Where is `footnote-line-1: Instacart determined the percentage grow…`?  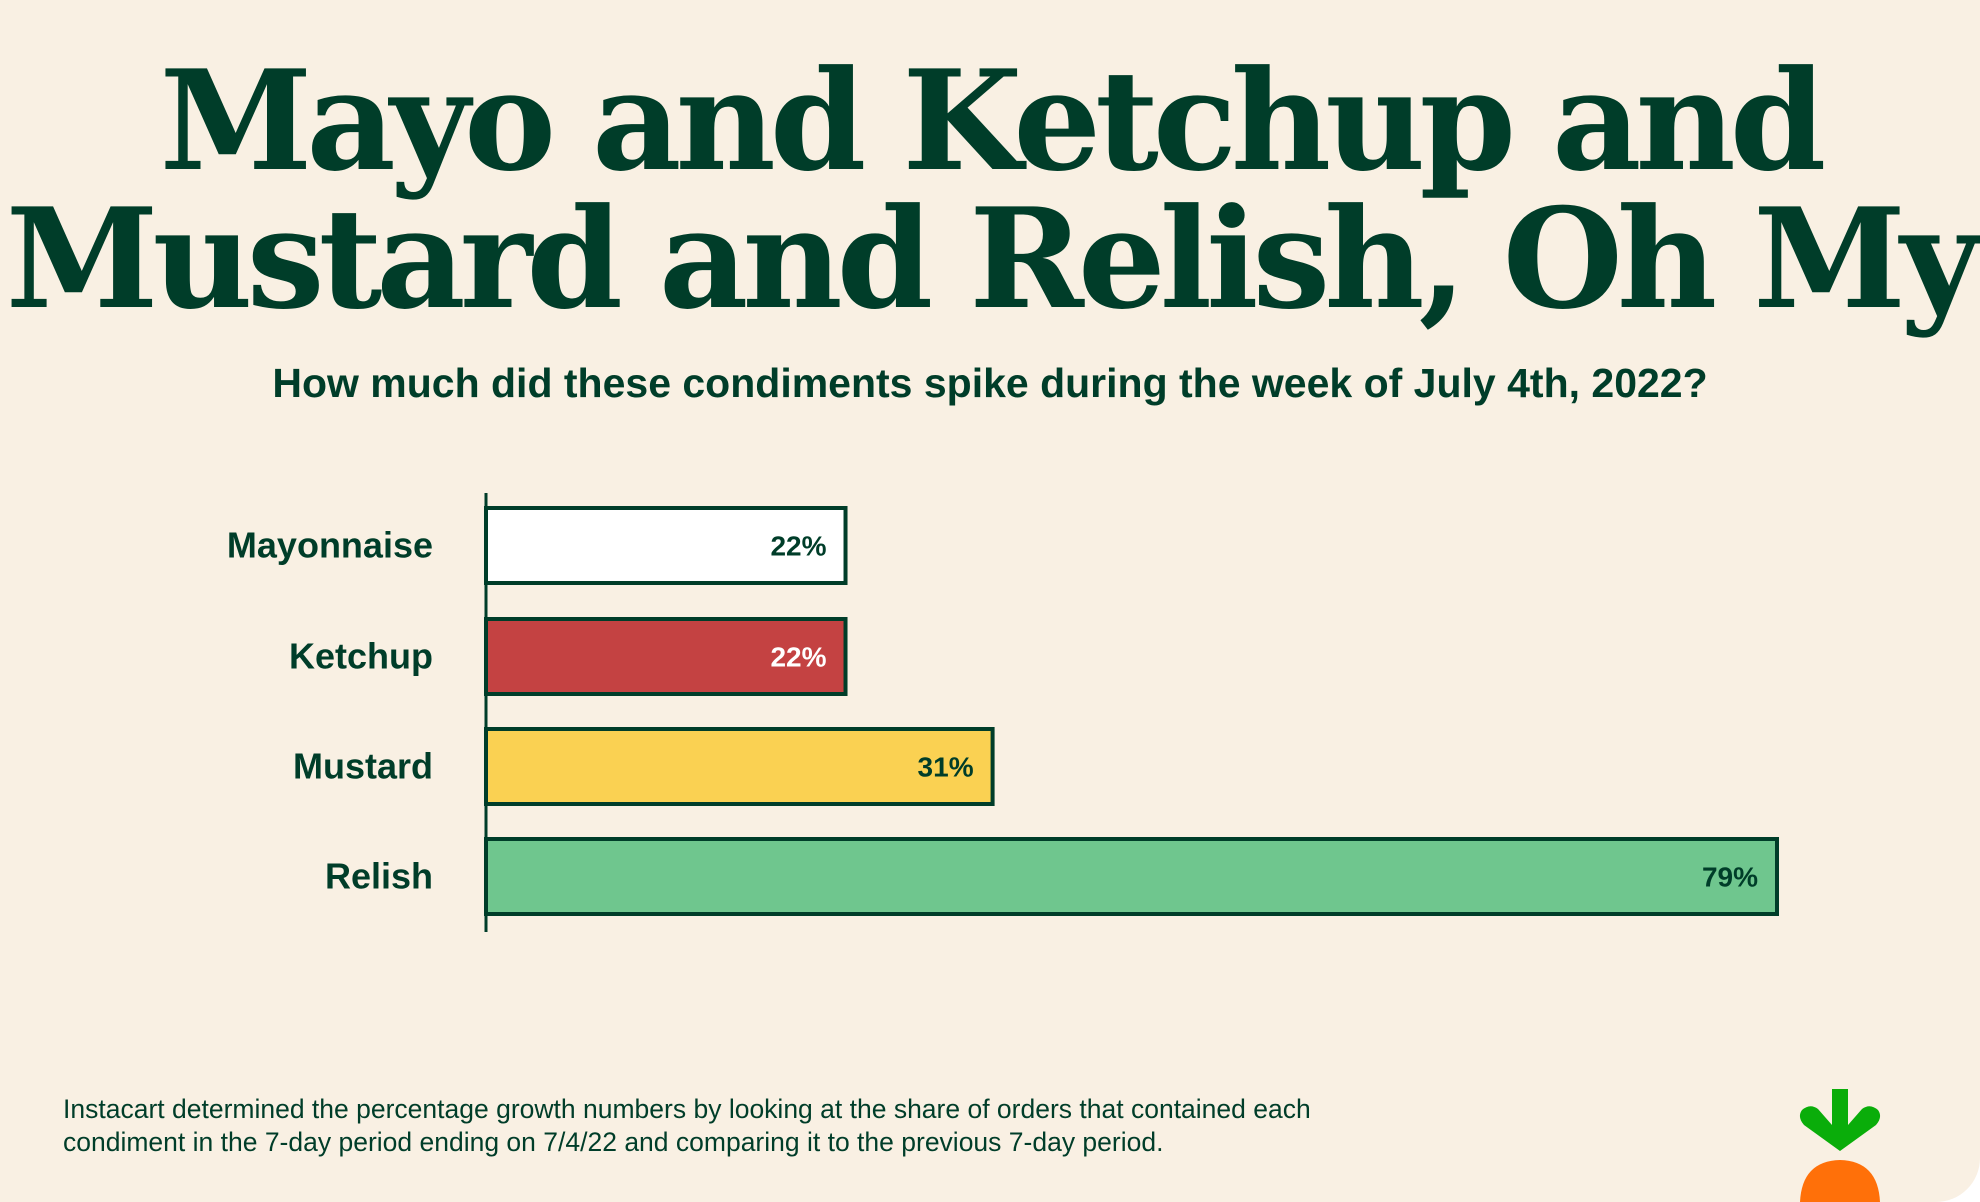
footnote-line-1: Instacart determined the percentage grow… is located at coordinates (687, 1109).